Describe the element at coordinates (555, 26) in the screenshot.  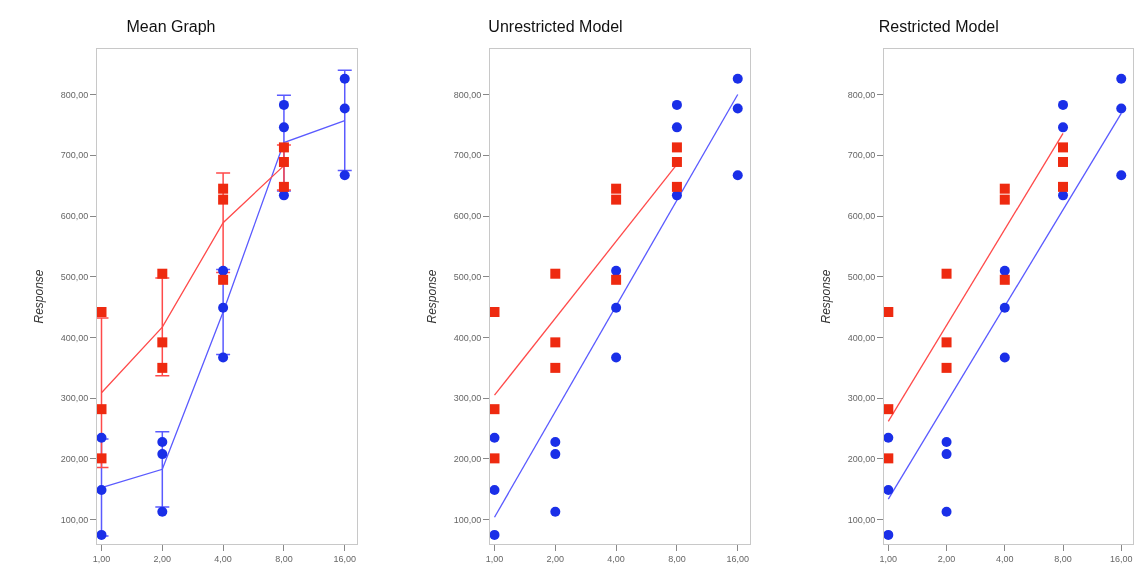
I see `chart-title: Unrestricted Model` at that location.